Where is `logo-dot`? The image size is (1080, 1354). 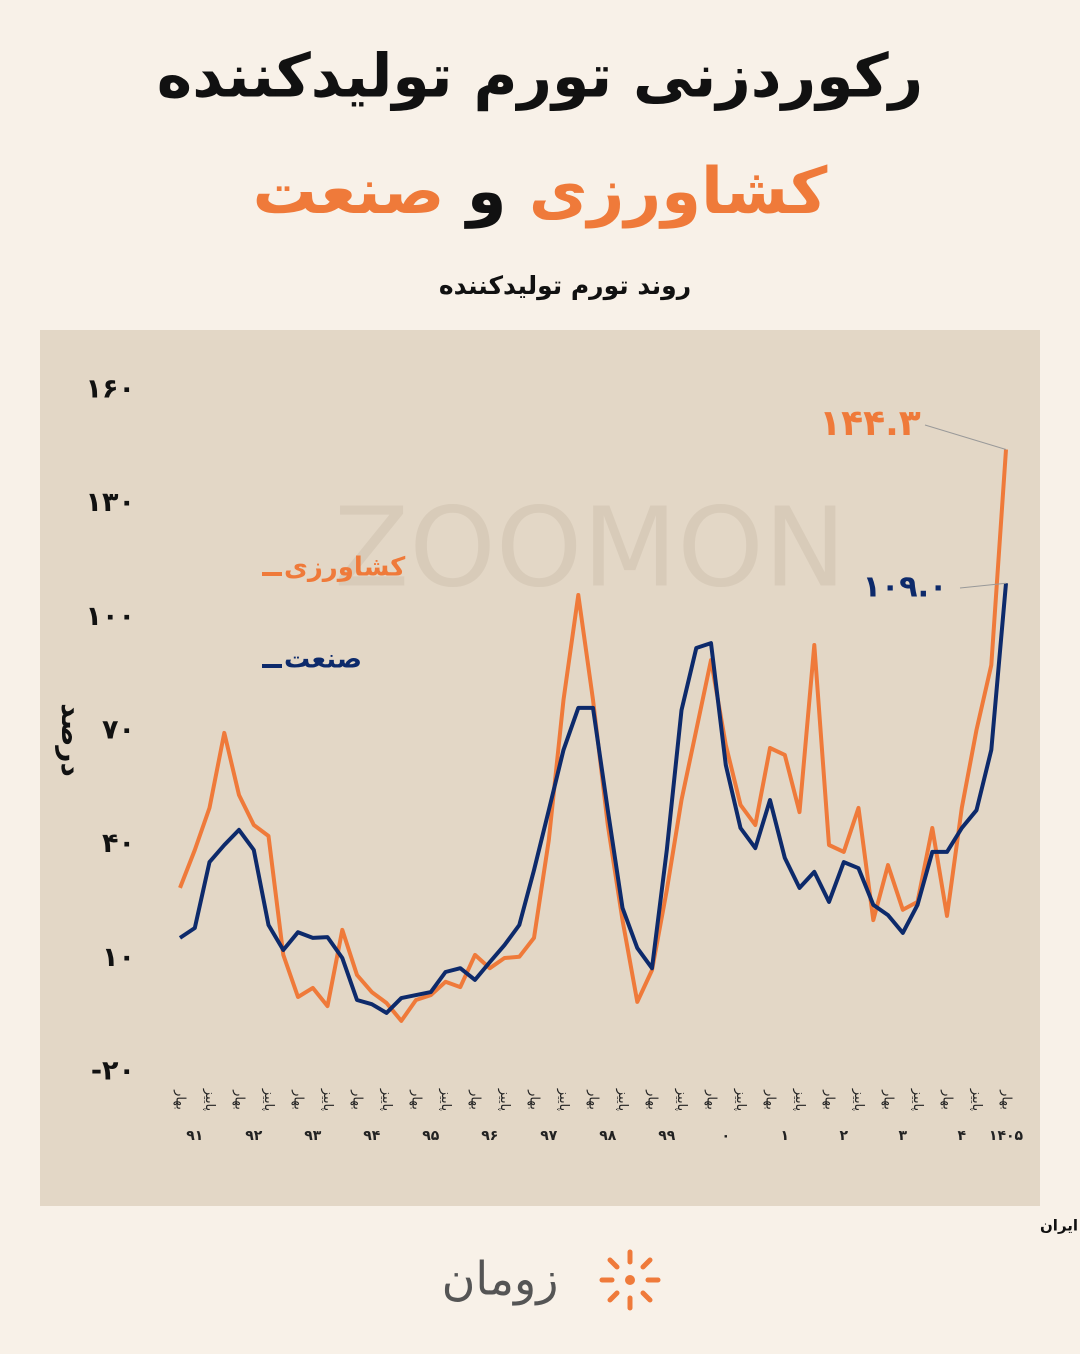 logo-dot is located at coordinates (630, 1280).